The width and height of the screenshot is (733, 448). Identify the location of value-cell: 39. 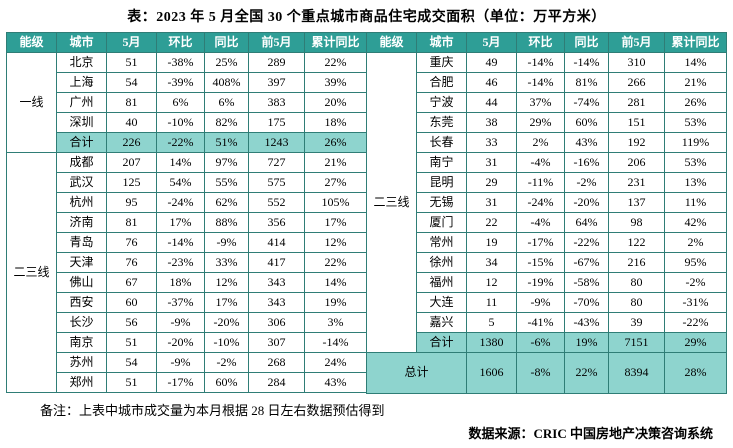
(636, 322).